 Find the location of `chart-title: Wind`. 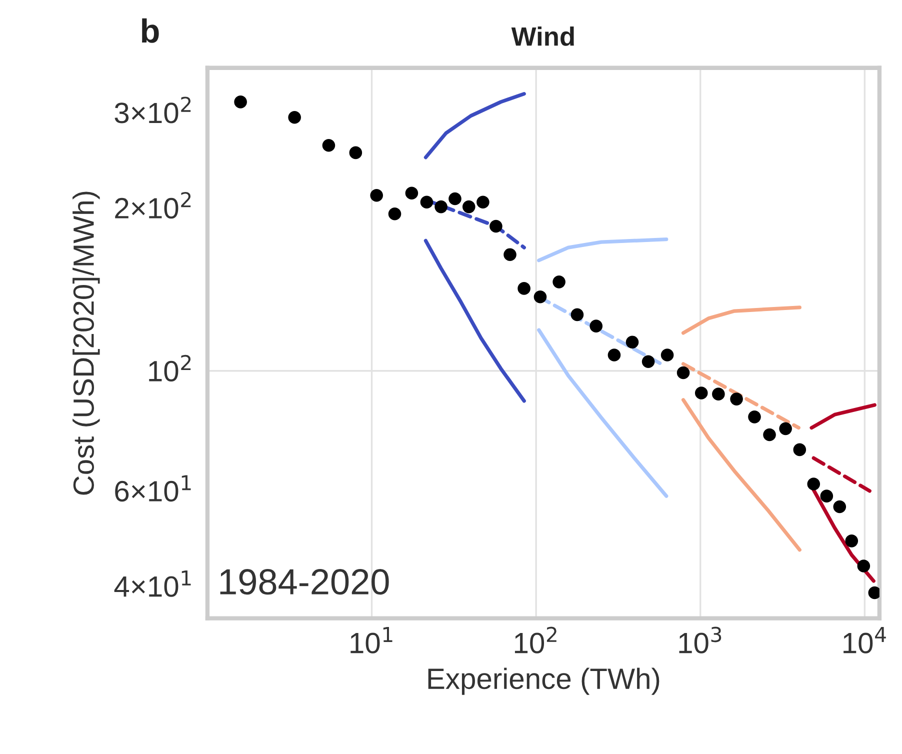

chart-title: Wind is located at coordinates (542, 36).